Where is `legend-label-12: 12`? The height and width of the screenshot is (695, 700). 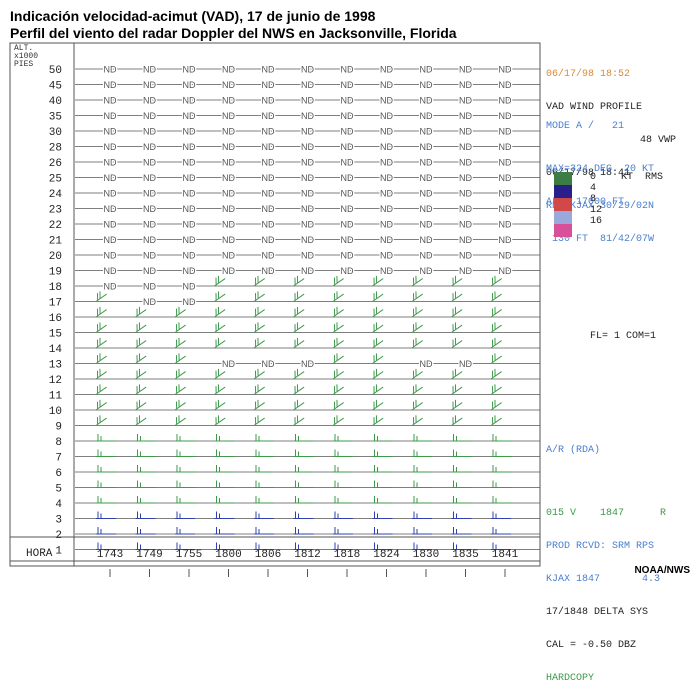
legend-label-12: 12 is located at coordinates (596, 210).